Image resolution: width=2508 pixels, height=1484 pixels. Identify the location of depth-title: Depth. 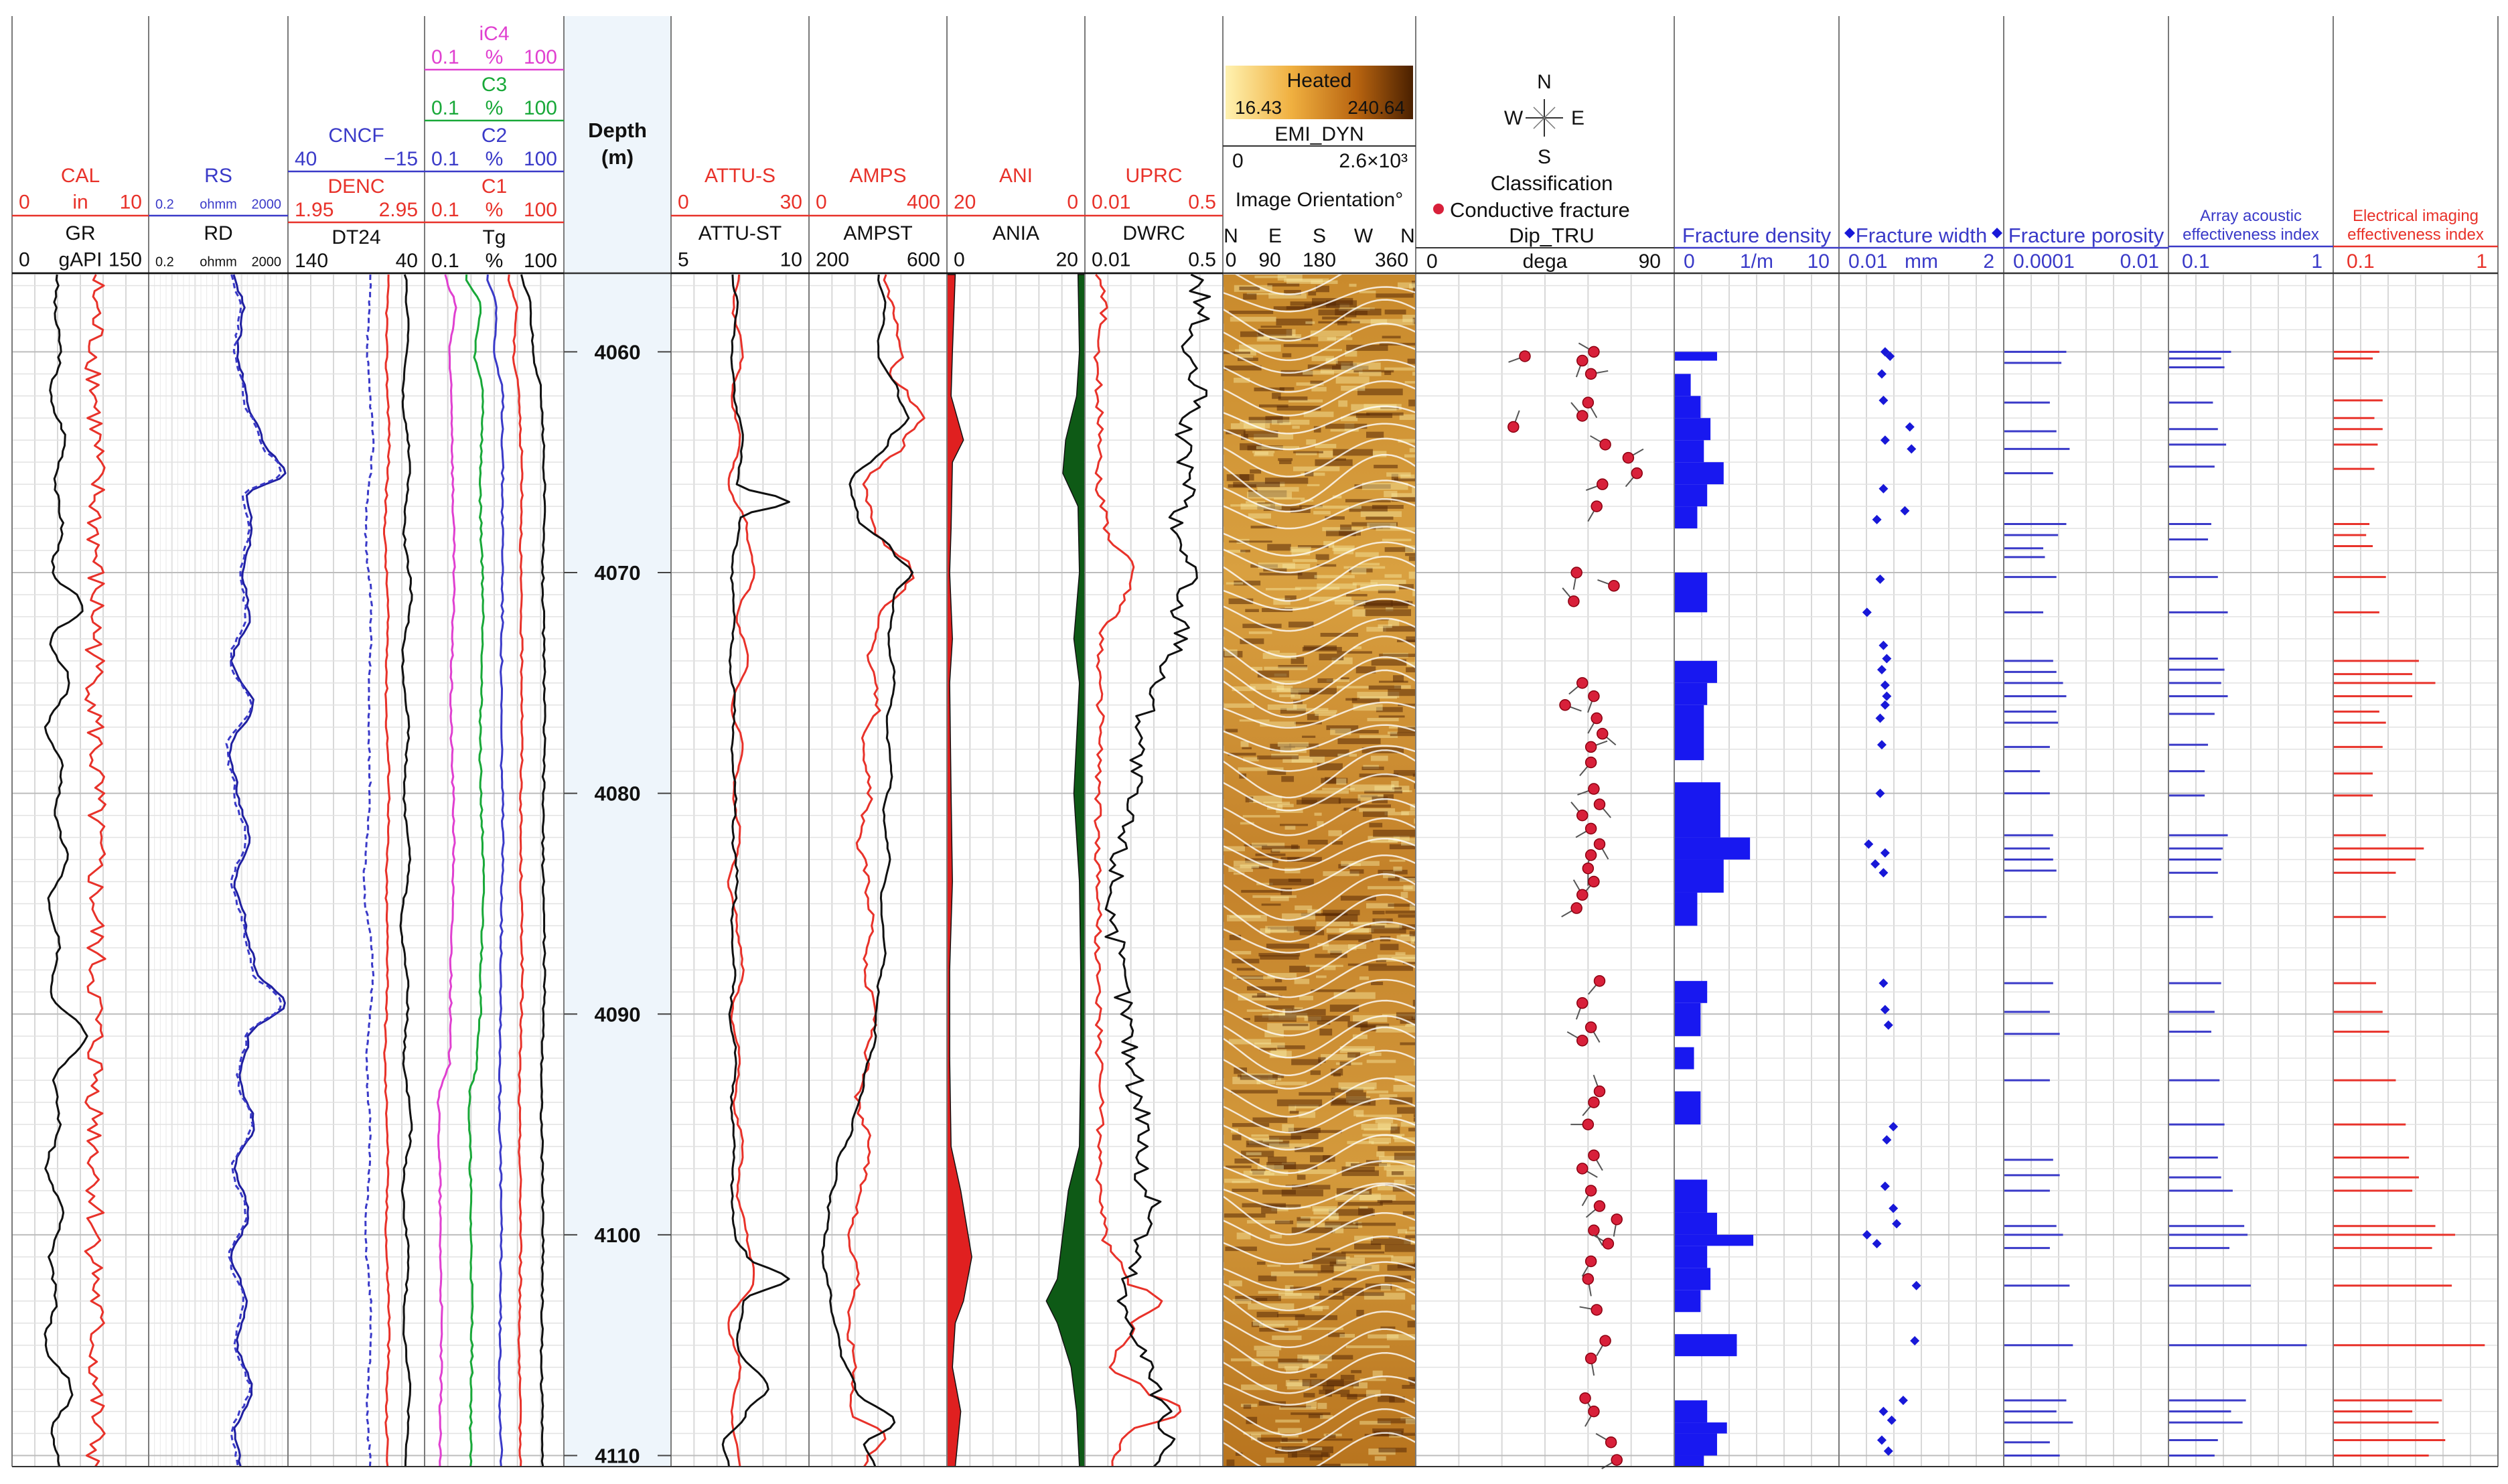
(618, 130).